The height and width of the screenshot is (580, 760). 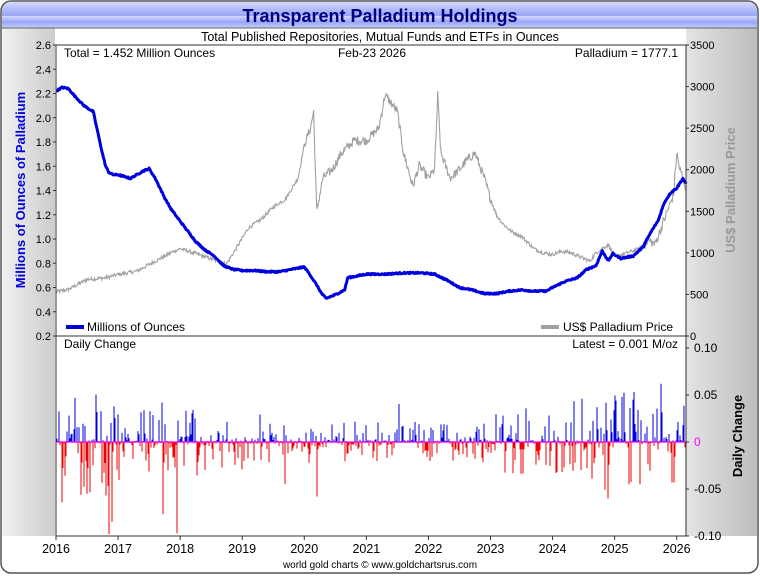 I want to click on left-tick-label: 1.4, so click(x=43, y=192).